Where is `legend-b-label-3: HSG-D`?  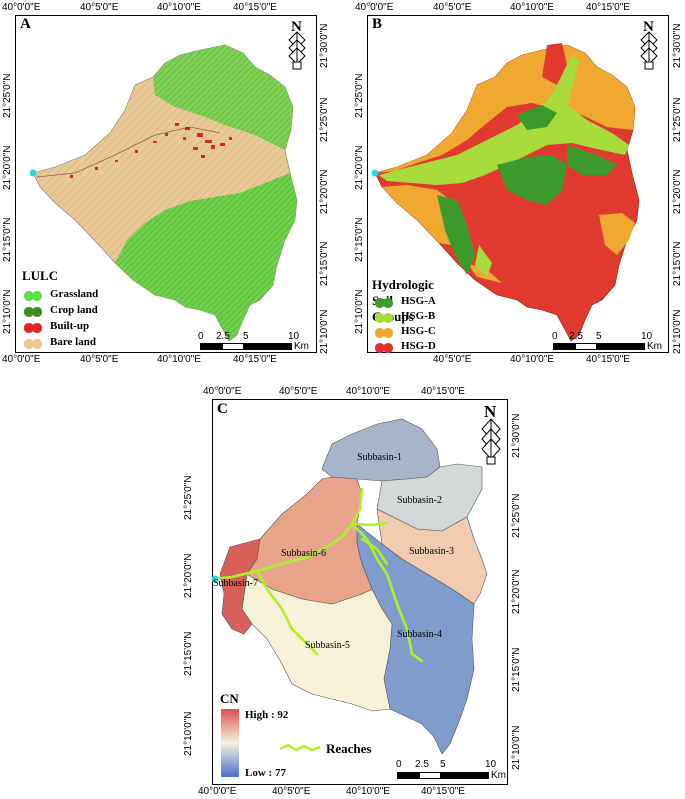
legend-b-label-3: HSG-D is located at coordinates (418, 346).